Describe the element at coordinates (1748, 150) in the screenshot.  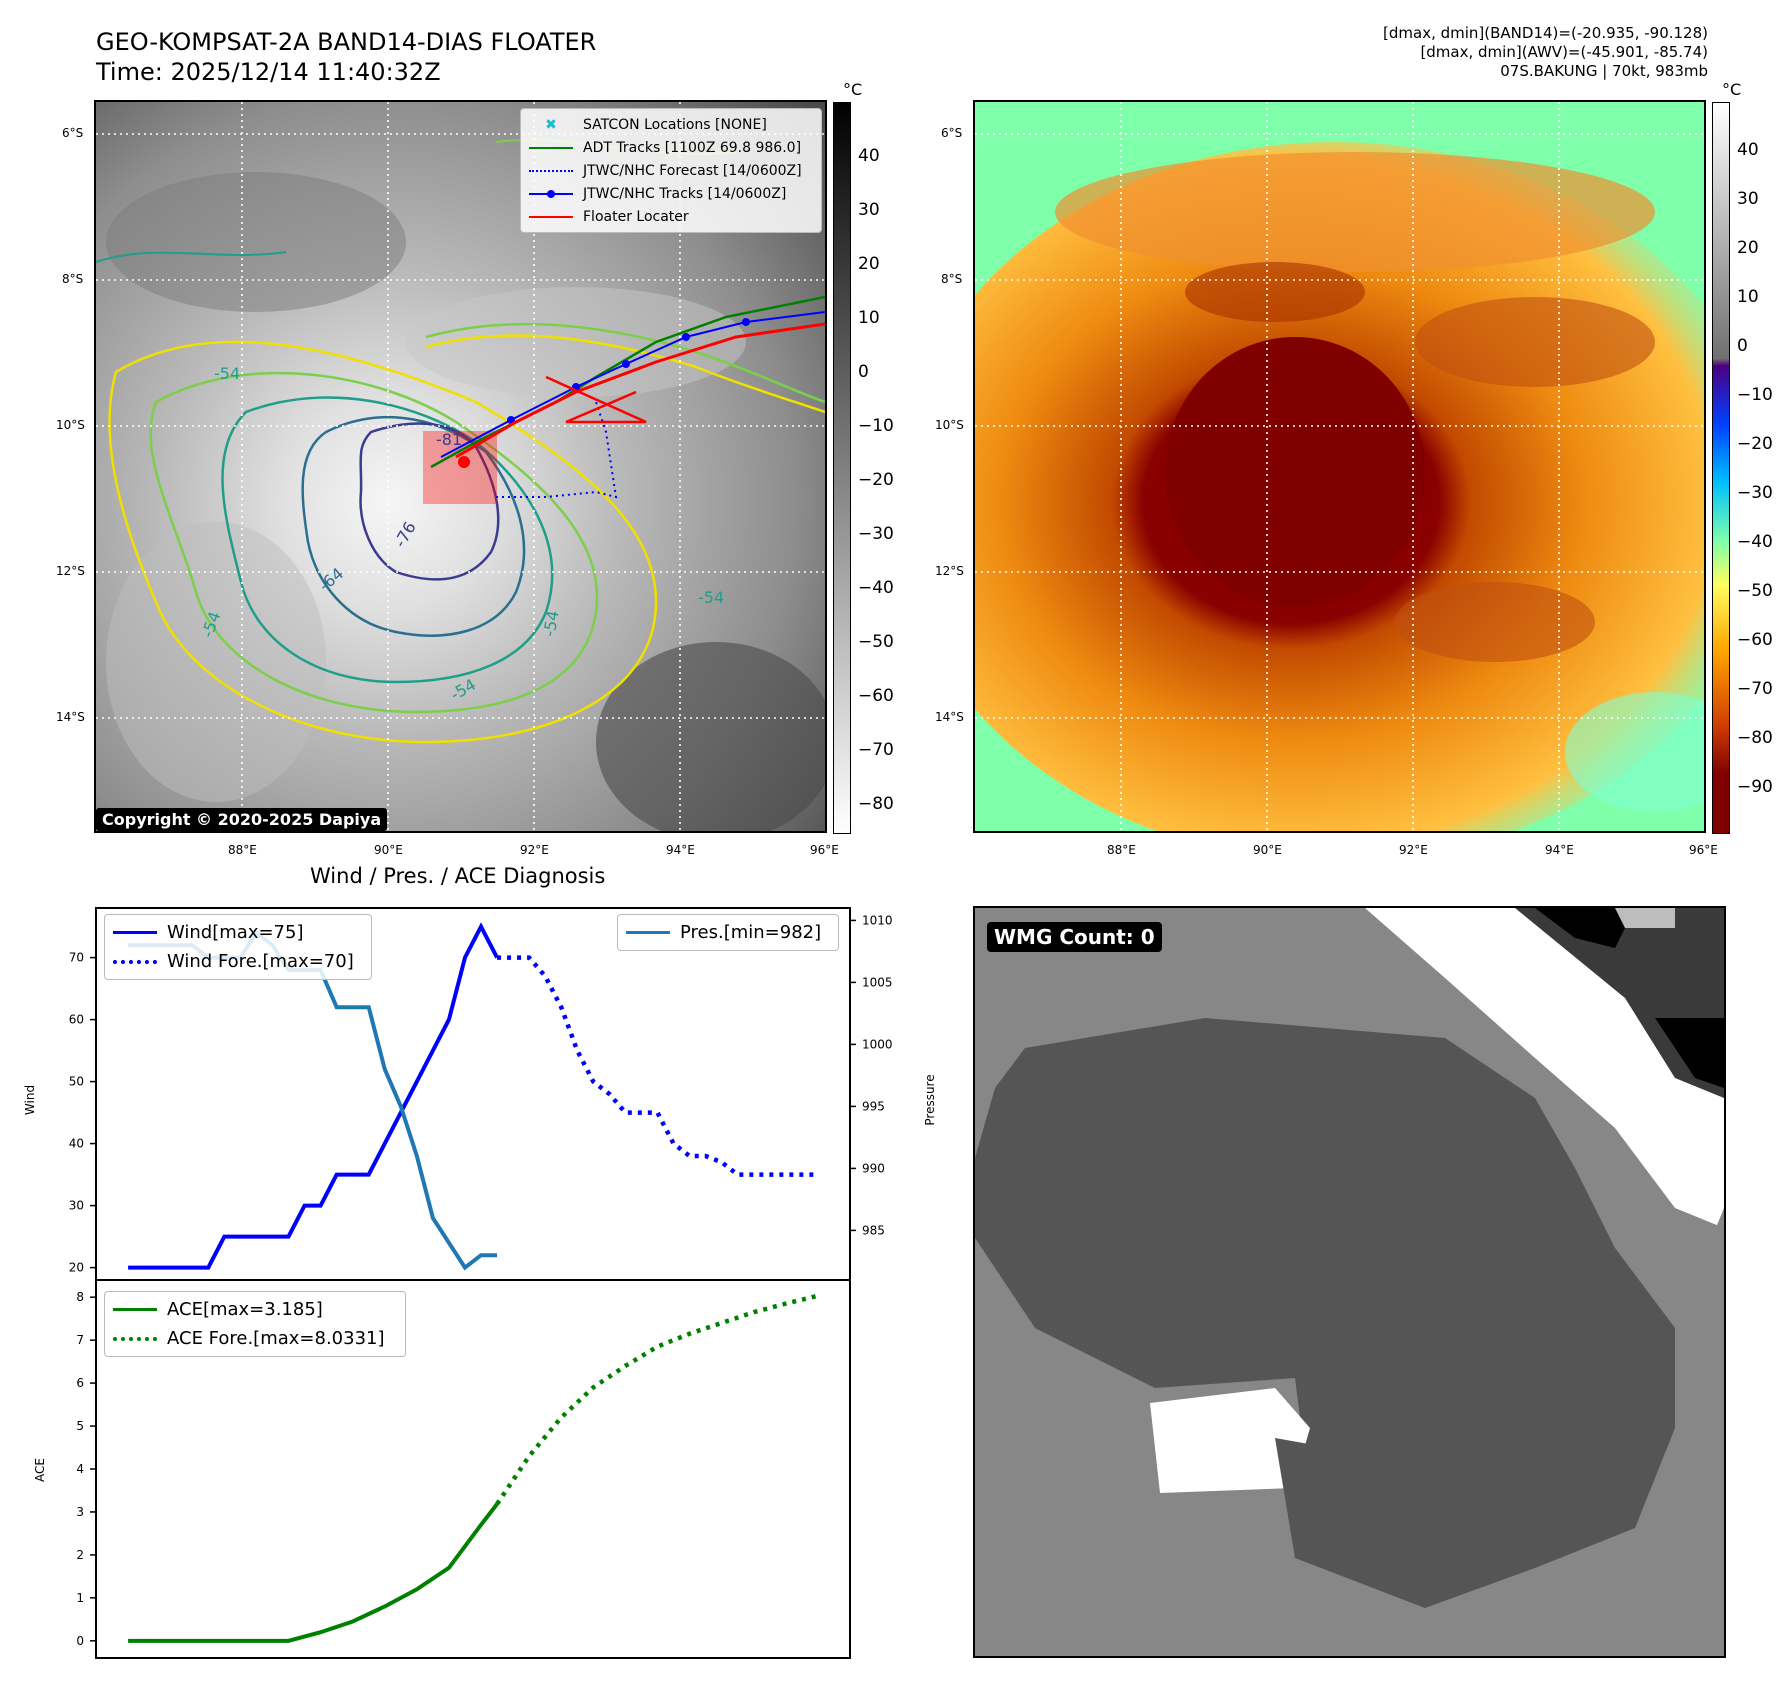
I see `colorbar-tick: 40` at that location.